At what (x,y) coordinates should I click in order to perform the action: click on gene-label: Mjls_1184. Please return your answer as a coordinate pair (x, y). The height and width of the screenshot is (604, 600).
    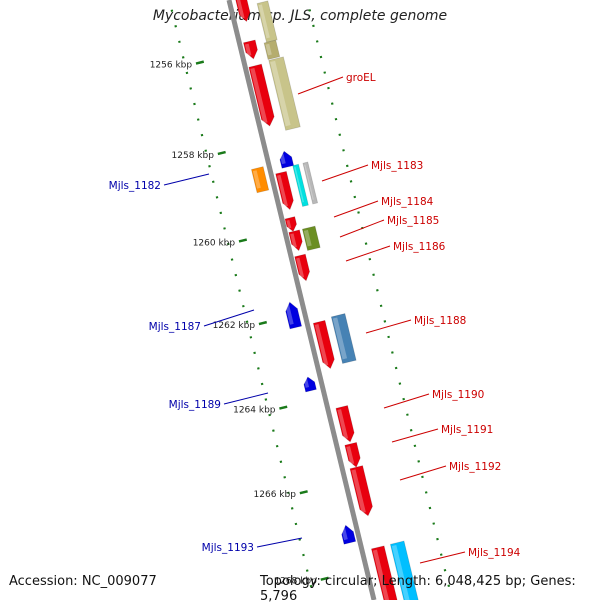
    Looking at the image, I should click on (383, 207).